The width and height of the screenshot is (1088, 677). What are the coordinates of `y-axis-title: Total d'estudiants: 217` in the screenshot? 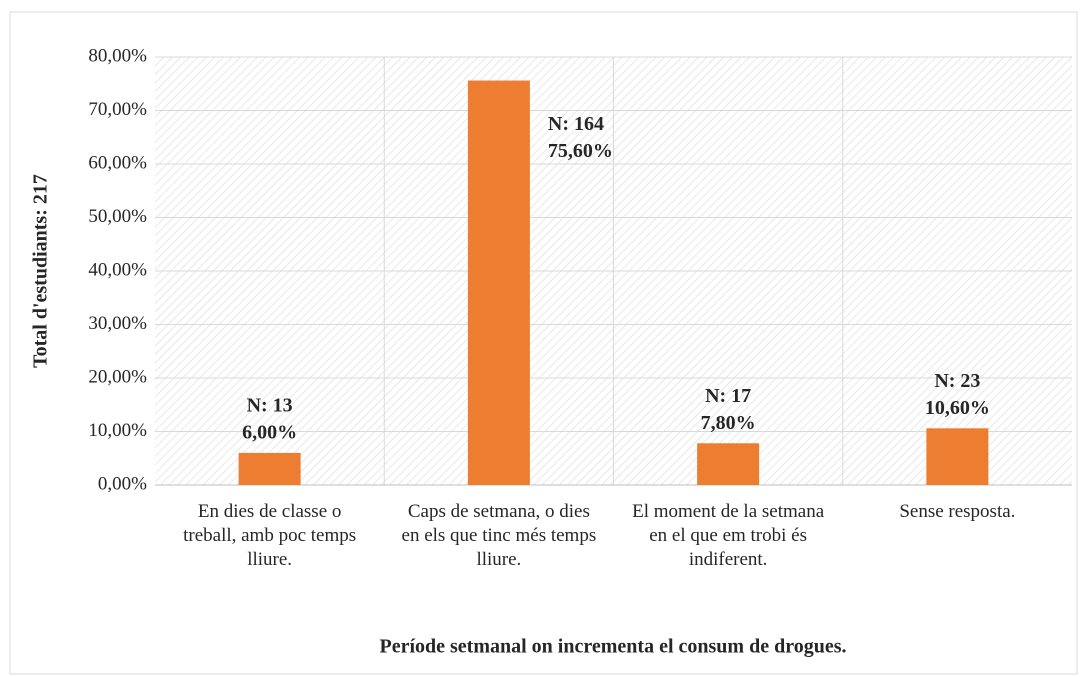 It's located at (41, 271).